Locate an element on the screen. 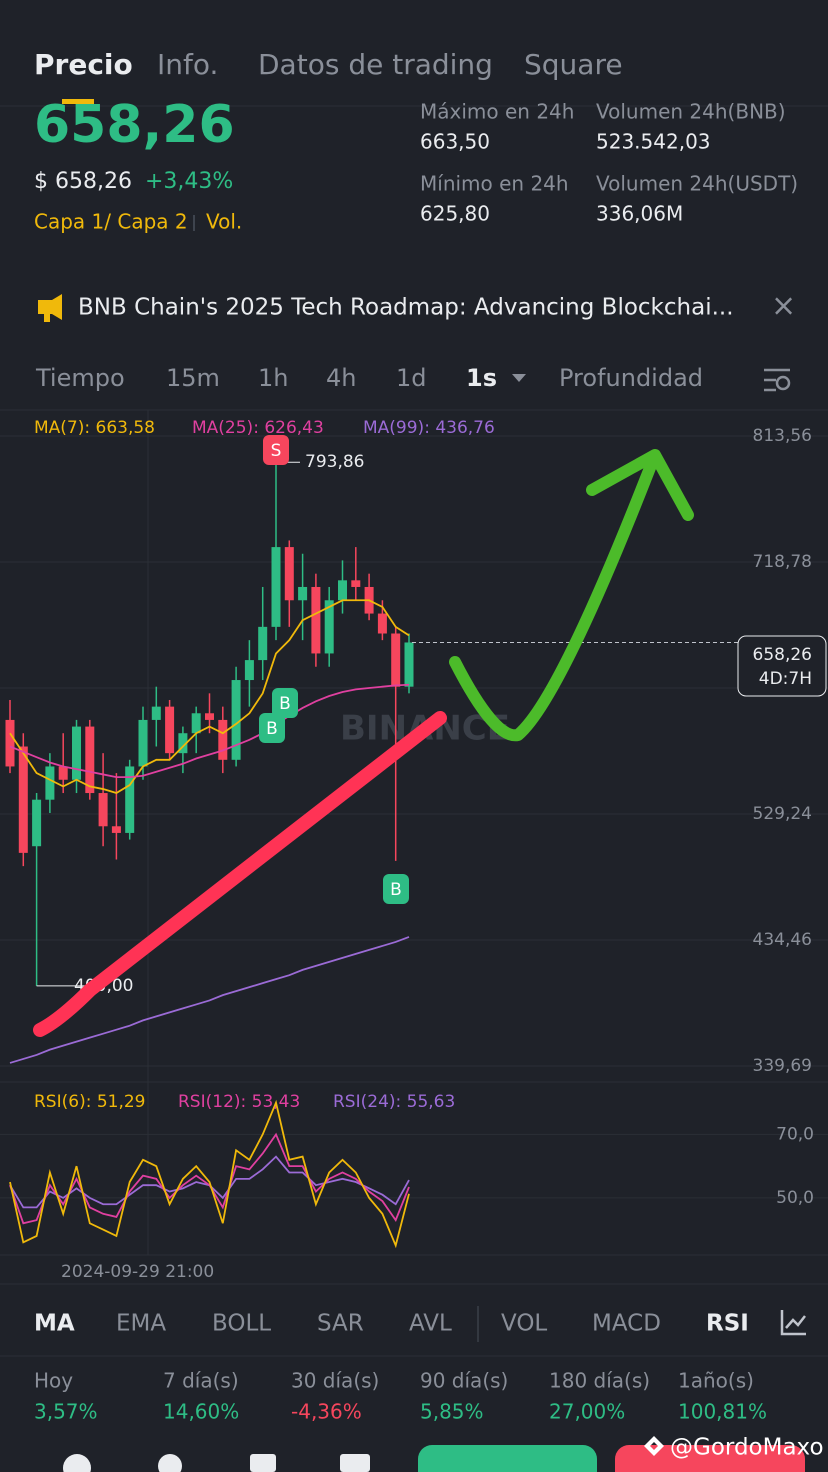 The image size is (828, 1472). indicator-tab: MA is located at coordinates (54, 1324).